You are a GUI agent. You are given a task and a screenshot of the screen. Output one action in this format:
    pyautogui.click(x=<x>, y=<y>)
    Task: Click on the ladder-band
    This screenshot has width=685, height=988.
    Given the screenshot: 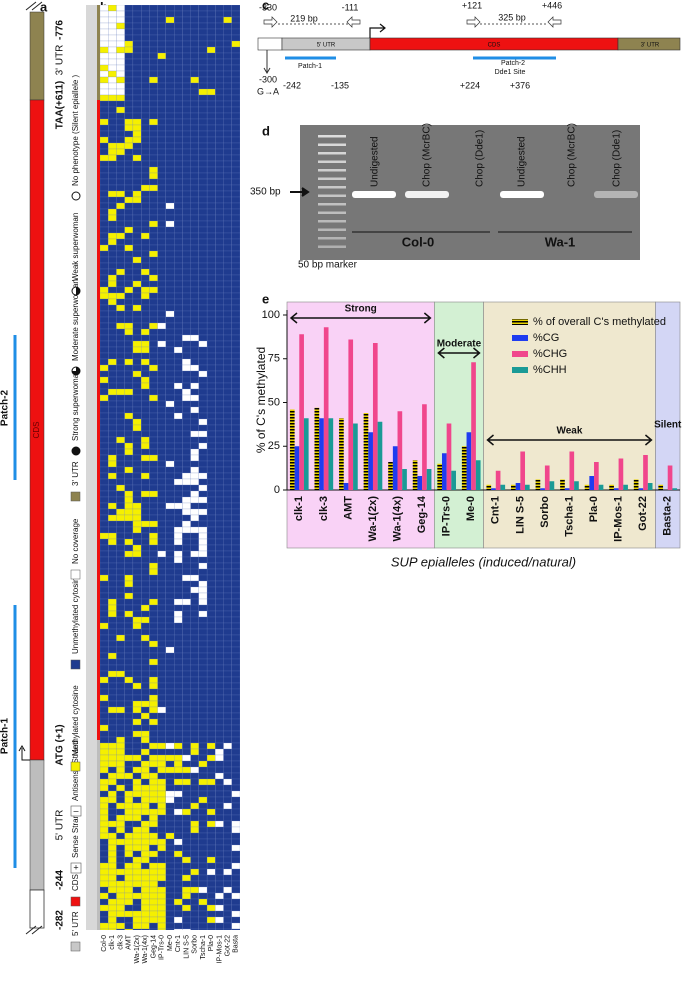 What is the action you would take?
    pyautogui.click(x=332, y=204)
    